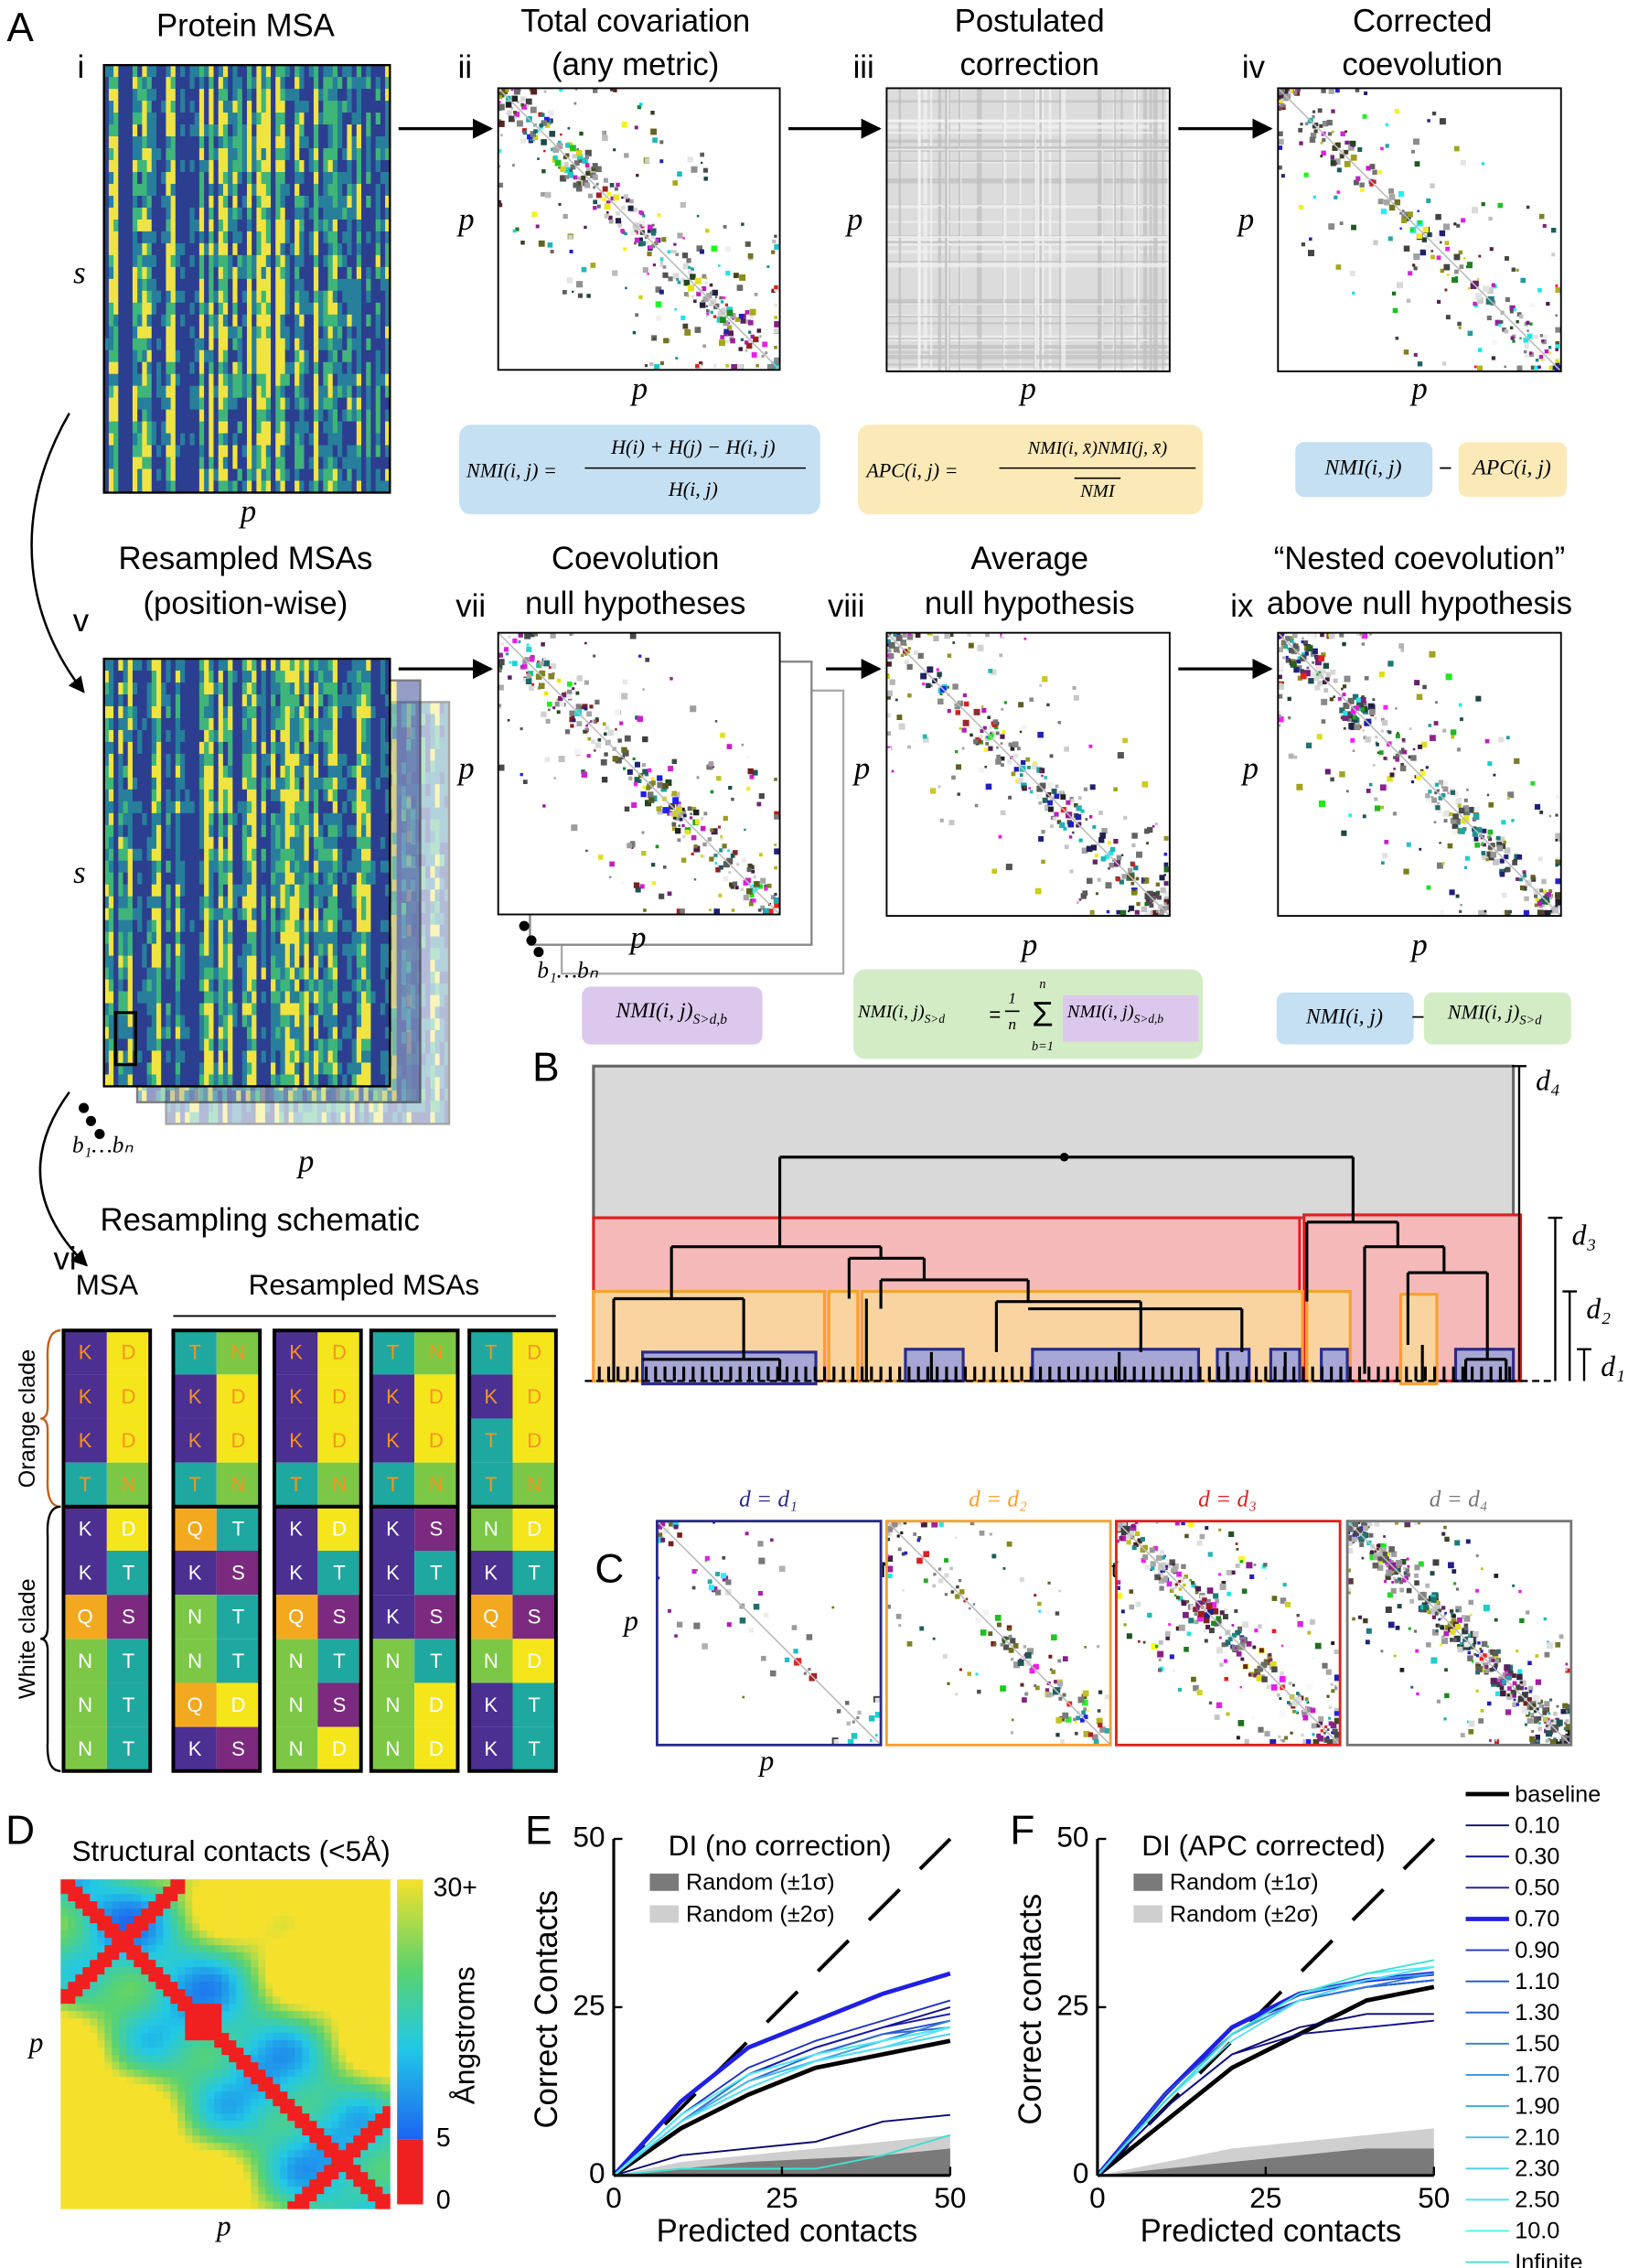 This screenshot has width=1639, height=2268. Describe the element at coordinates (1097, 448) in the screenshot. I see `label: NMI(i, x̄)NMI(j, x̄)` at that location.